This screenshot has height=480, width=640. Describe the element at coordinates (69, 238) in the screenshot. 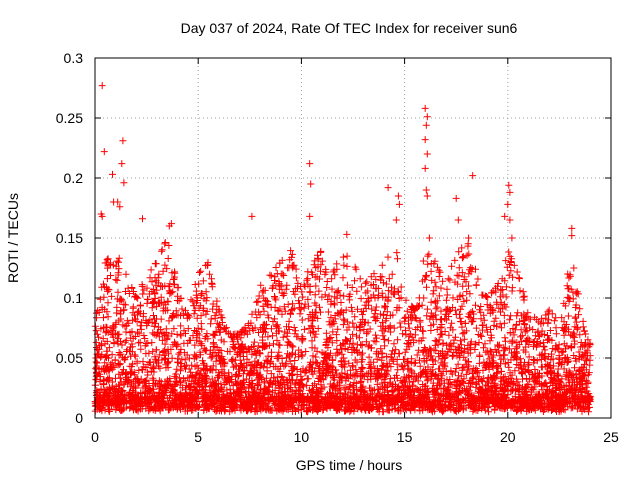

I see `y-tick-label: 0.15` at that location.